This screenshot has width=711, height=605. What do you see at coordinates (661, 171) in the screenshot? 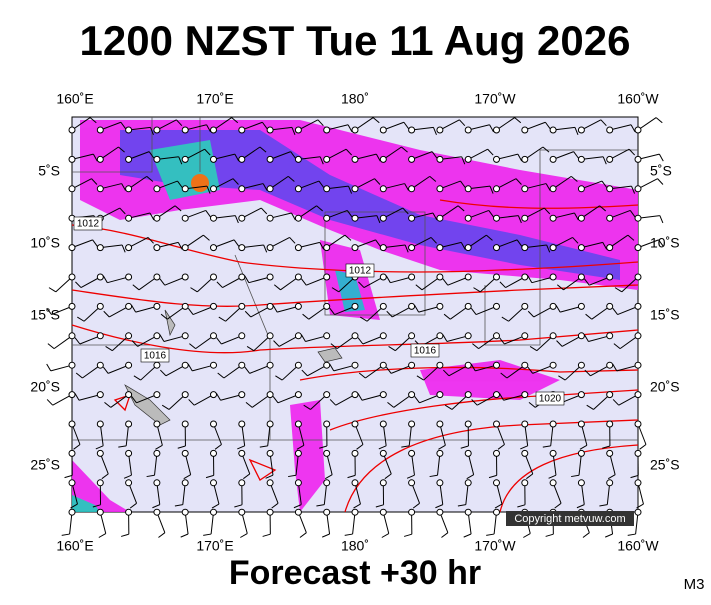
I see `lat-label-right: 5˚S` at bounding box center [661, 171].